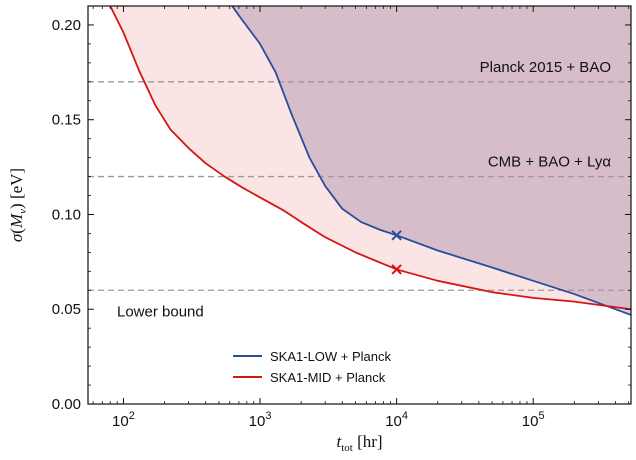 The image size is (636, 460). What do you see at coordinates (66, 25) in the screenshot?
I see `y-tick-label: 0.20` at bounding box center [66, 25].